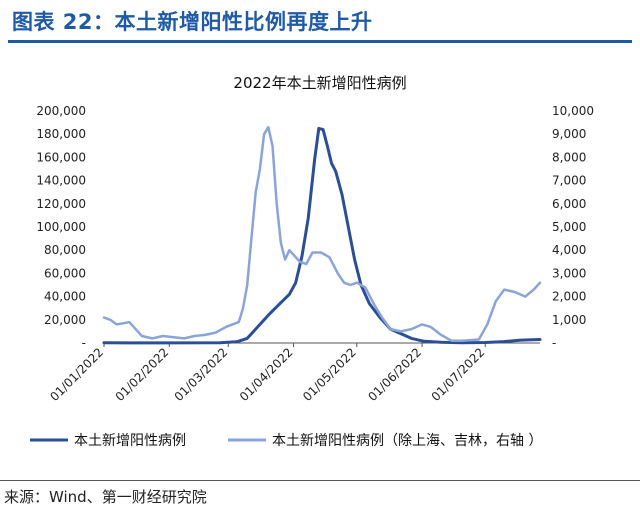 The image size is (640, 512). Describe the element at coordinates (61, 204) in the screenshot. I see `y-left-tick-label: 120,000` at that location.